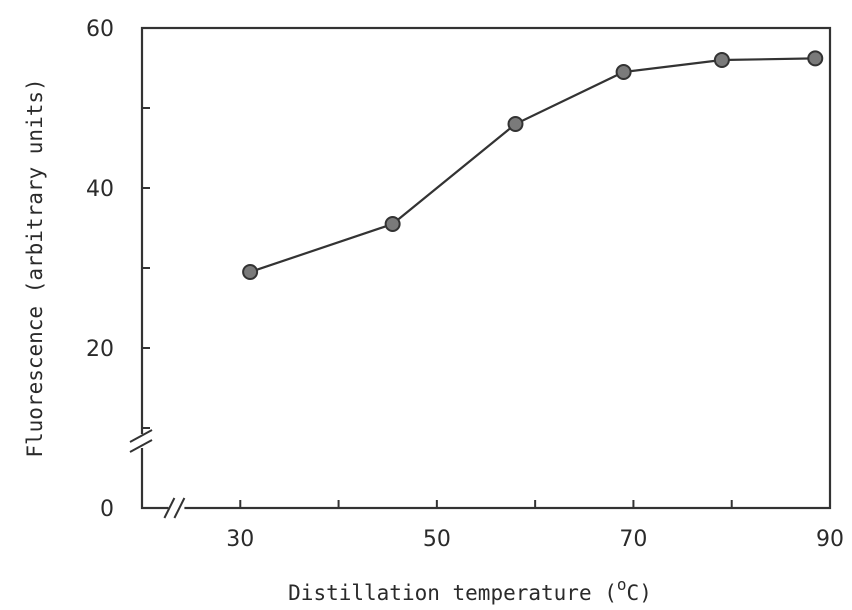 This screenshot has width=852, height=610. I want to click on x-tick-label: 70, so click(633, 539).